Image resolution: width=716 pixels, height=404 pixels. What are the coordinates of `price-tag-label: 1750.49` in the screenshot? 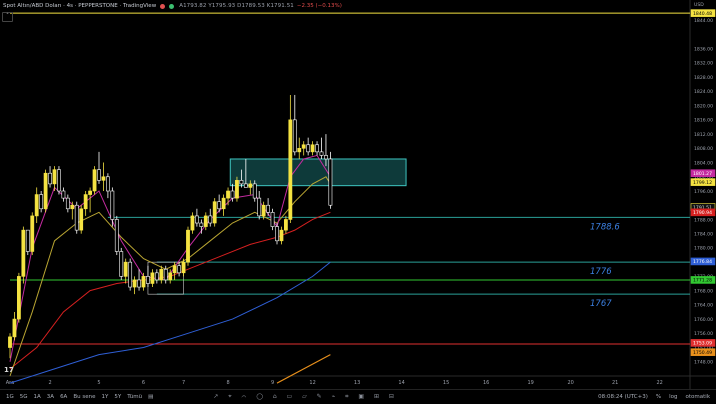 It's located at (702, 353).